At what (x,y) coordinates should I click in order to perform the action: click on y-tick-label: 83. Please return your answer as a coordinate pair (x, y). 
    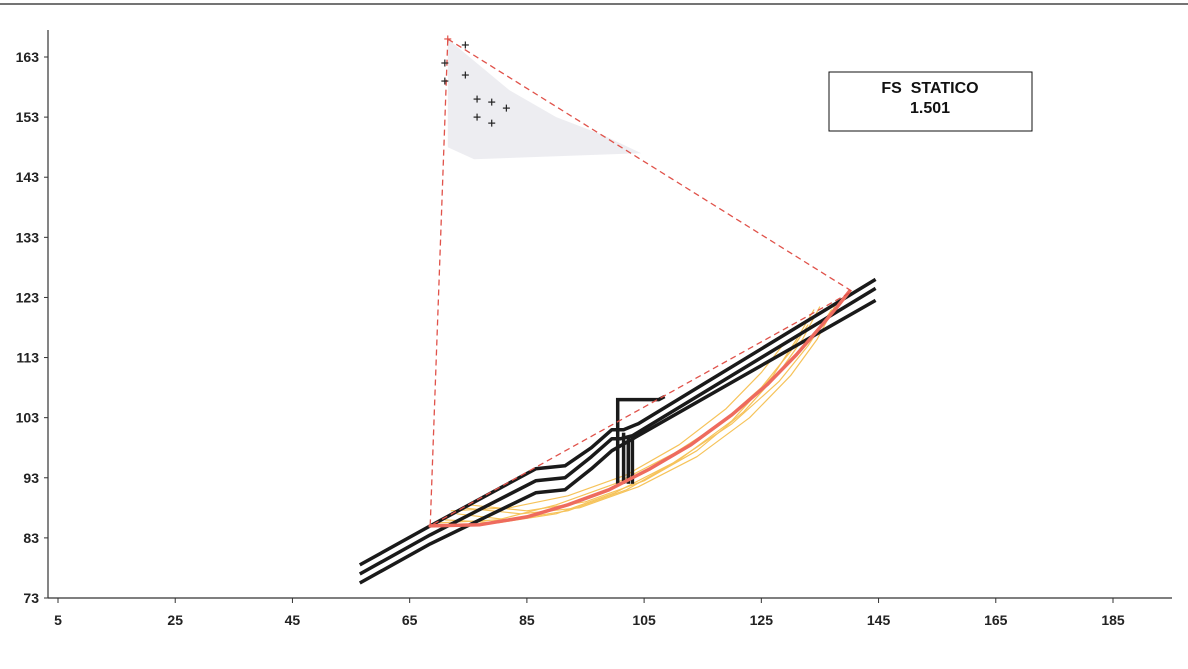
    Looking at the image, I should click on (31, 538).